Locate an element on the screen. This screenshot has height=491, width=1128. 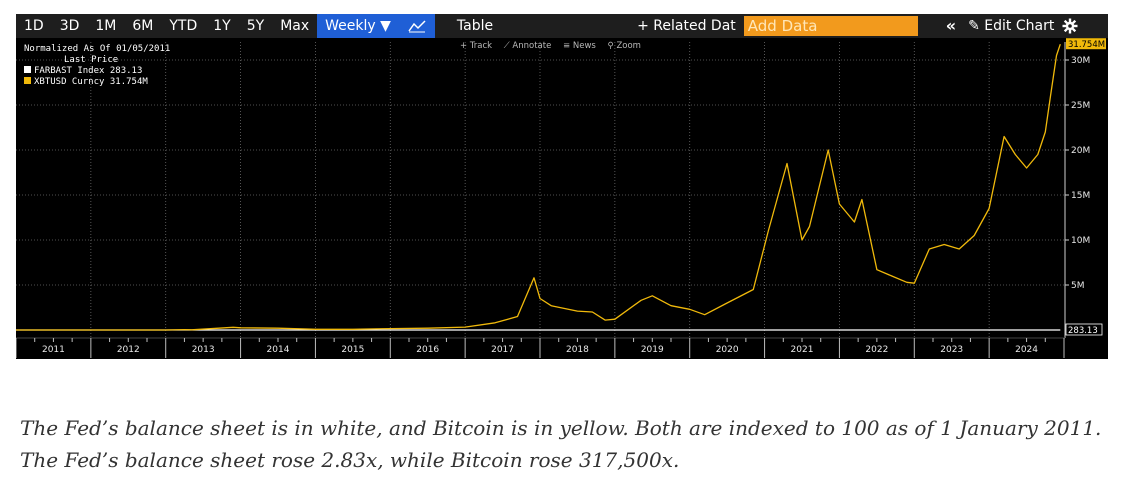
xbtusd-last-value-badge is located at coordinates (1086, 44).